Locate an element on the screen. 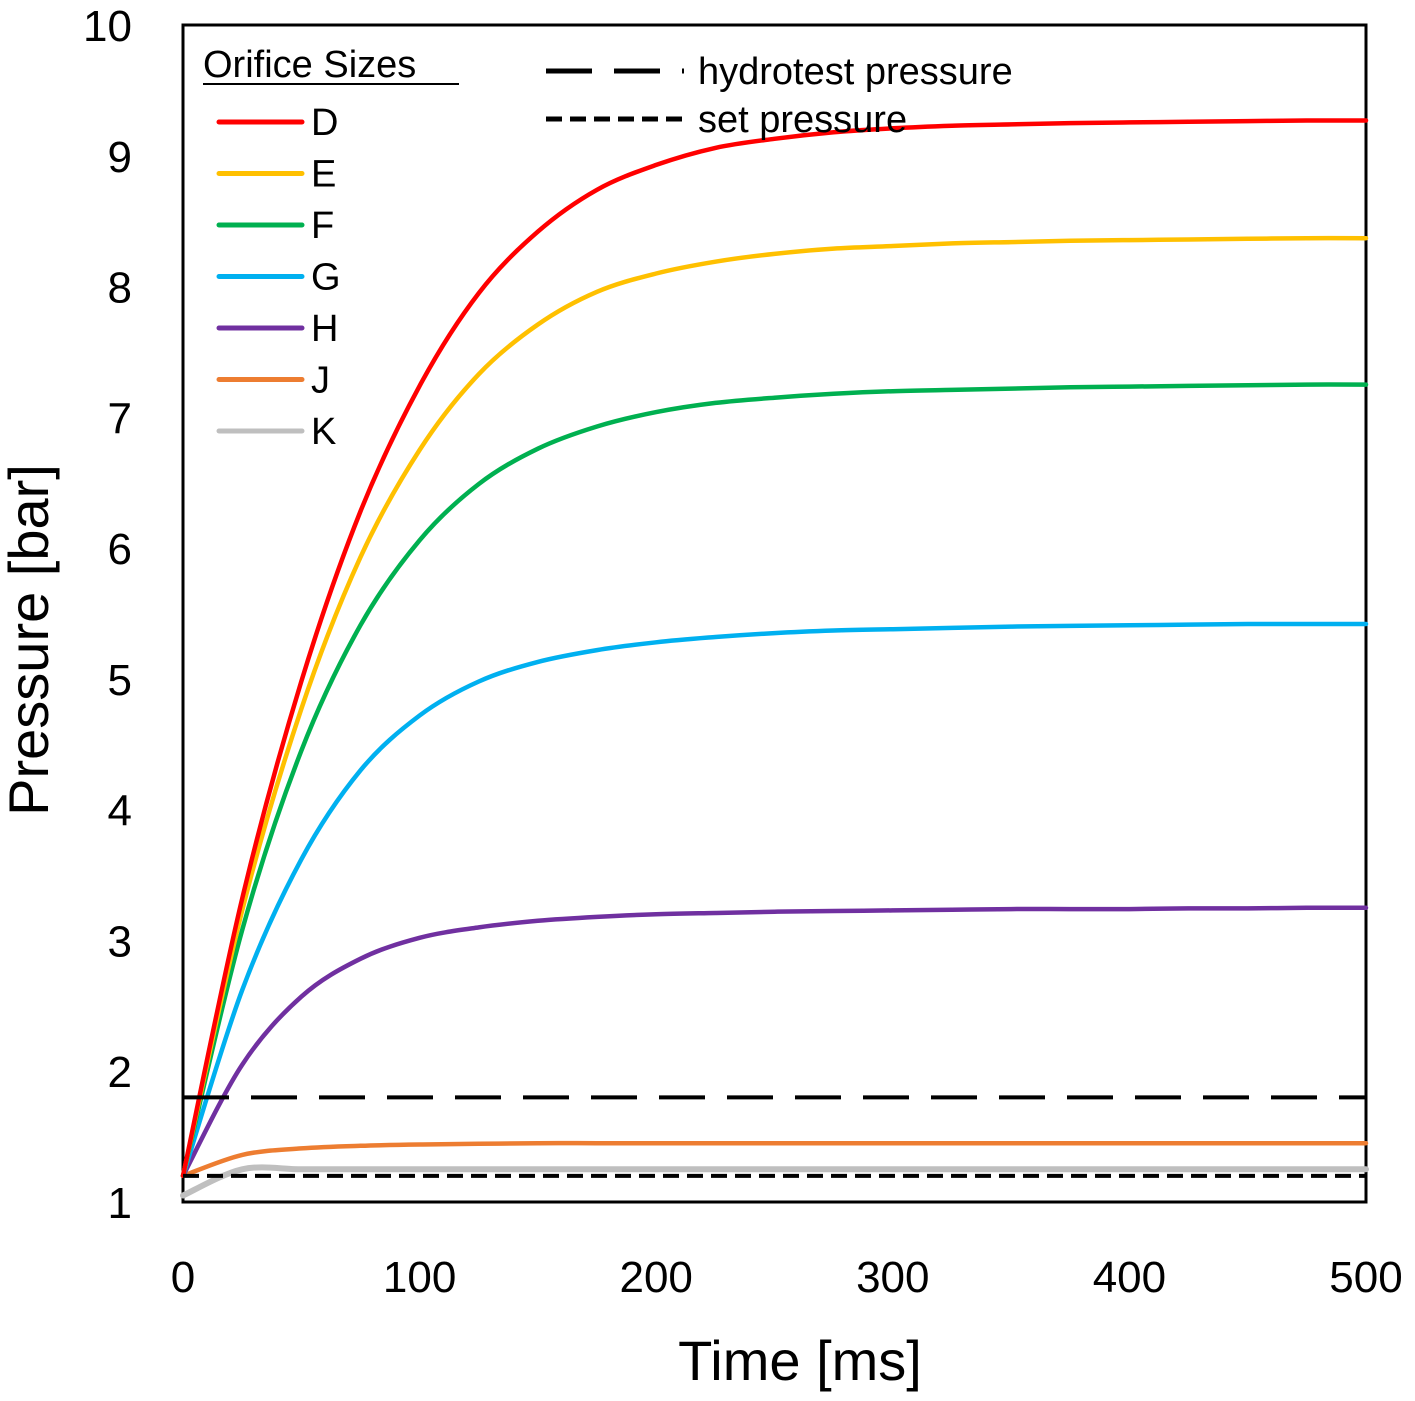  legend-label-e: E is located at coordinates (323, 175).